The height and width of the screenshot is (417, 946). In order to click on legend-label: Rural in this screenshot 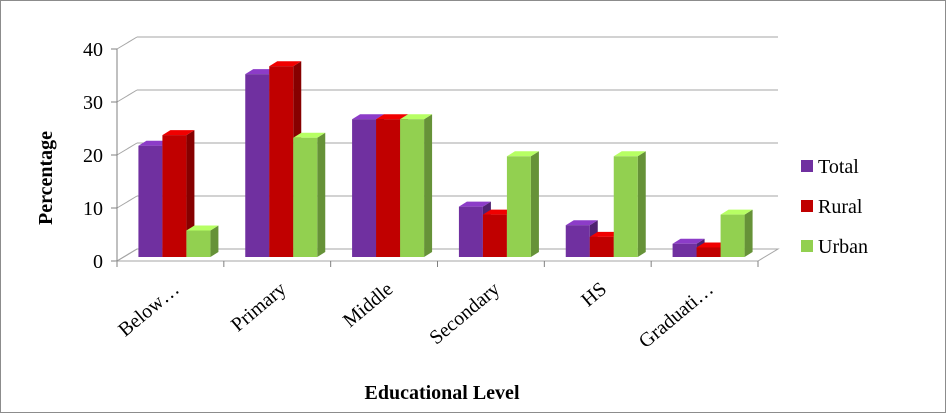, I will do `click(840, 207)`.